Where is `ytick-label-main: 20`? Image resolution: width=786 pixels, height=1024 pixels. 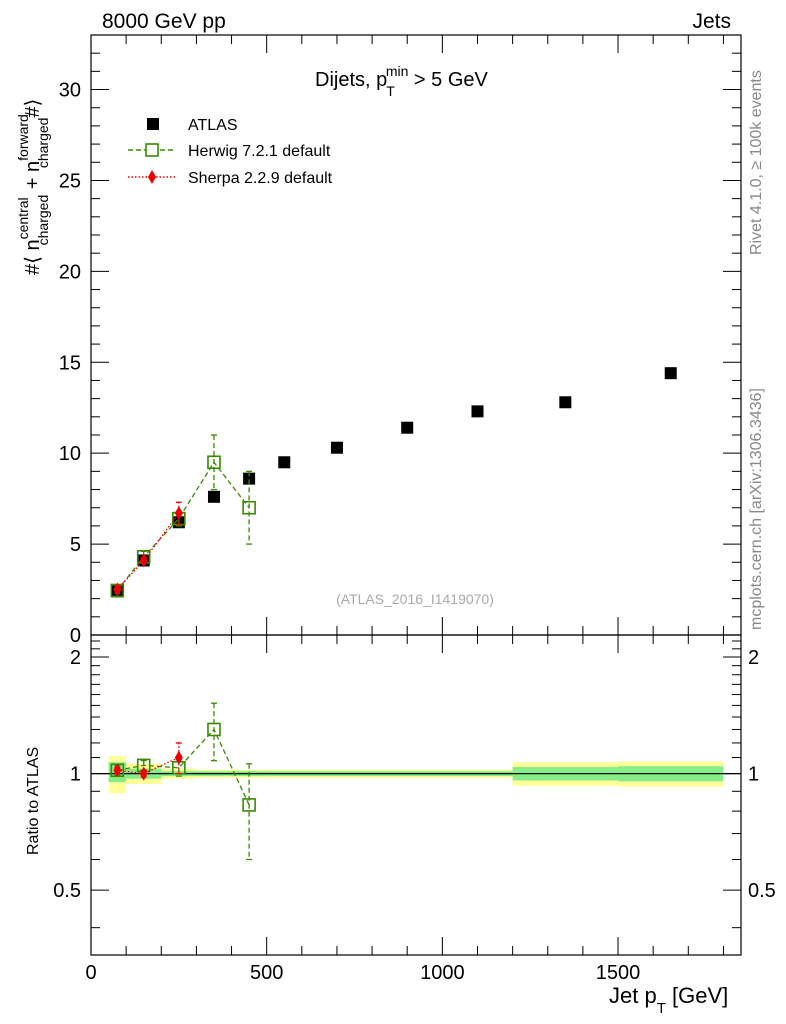 ytick-label-main: 20 is located at coordinates (70, 272).